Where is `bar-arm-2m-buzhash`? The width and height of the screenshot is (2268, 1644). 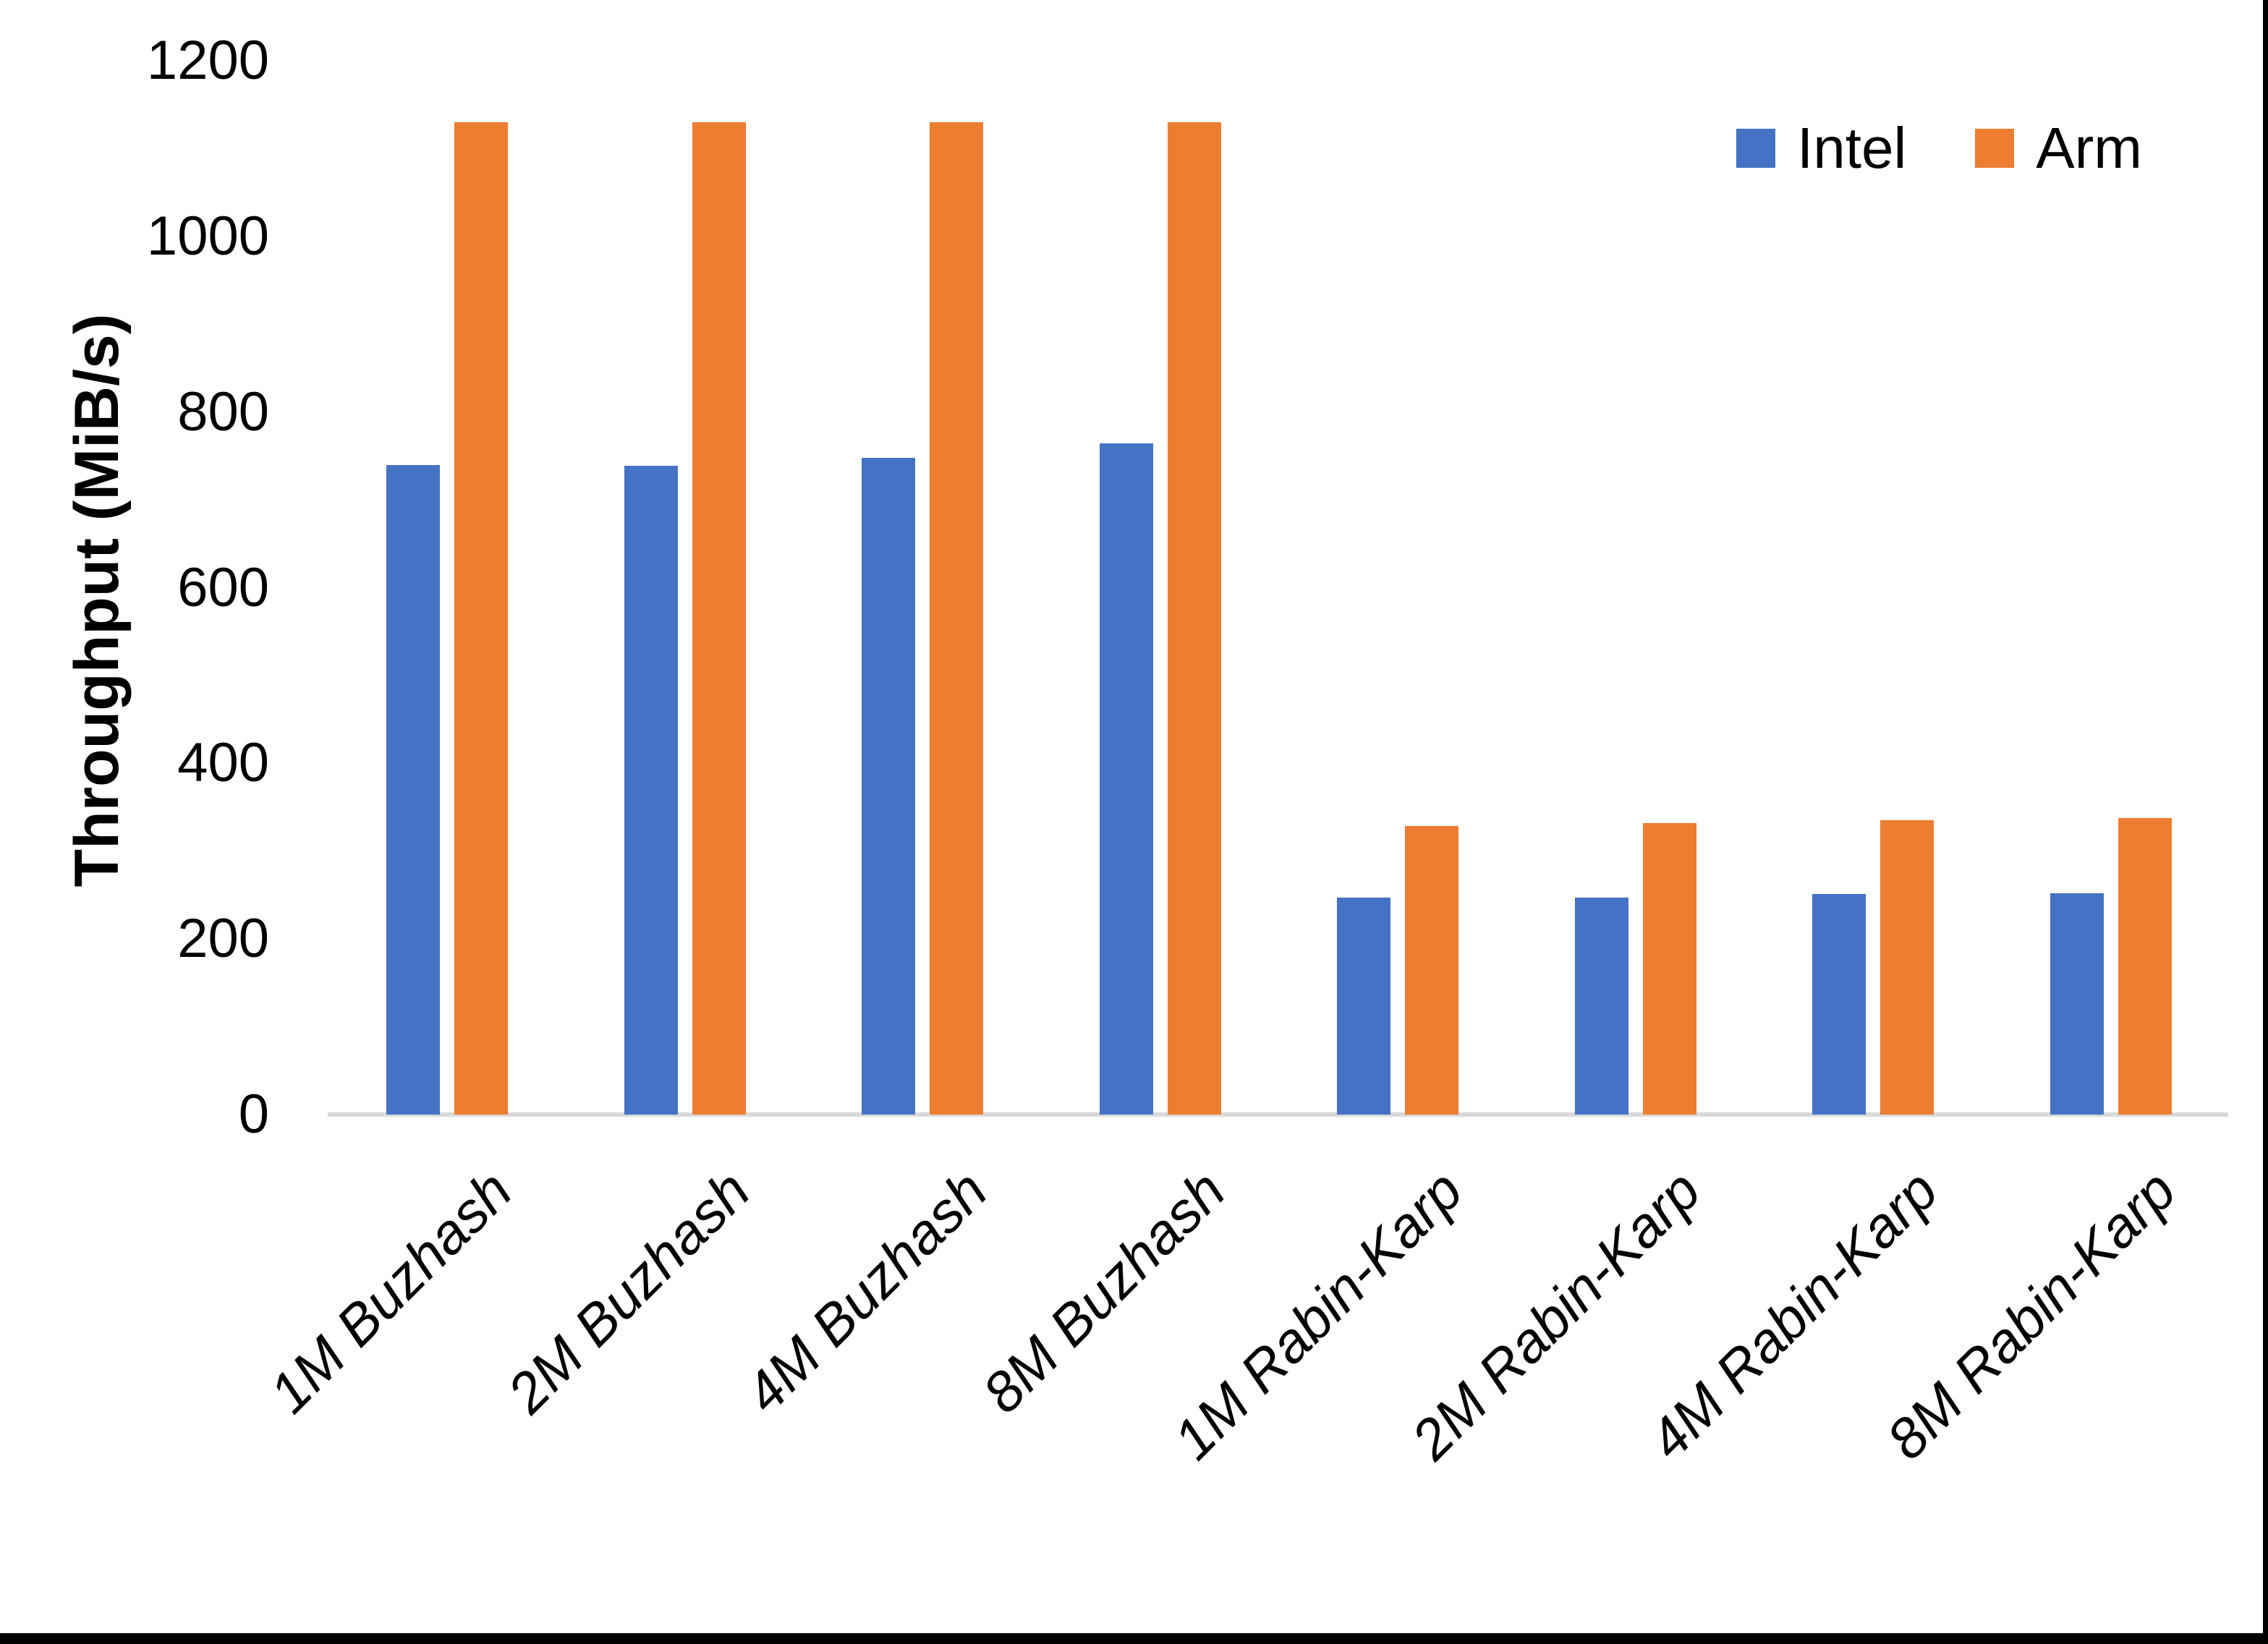
bar-arm-2m-buzhash is located at coordinates (719, 618).